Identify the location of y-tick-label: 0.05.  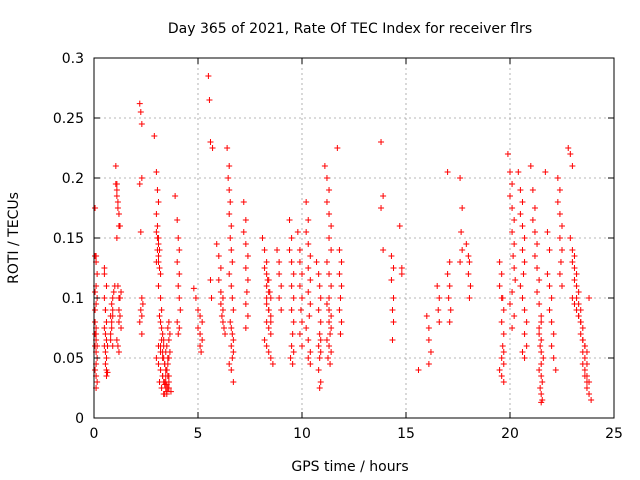
(68, 359).